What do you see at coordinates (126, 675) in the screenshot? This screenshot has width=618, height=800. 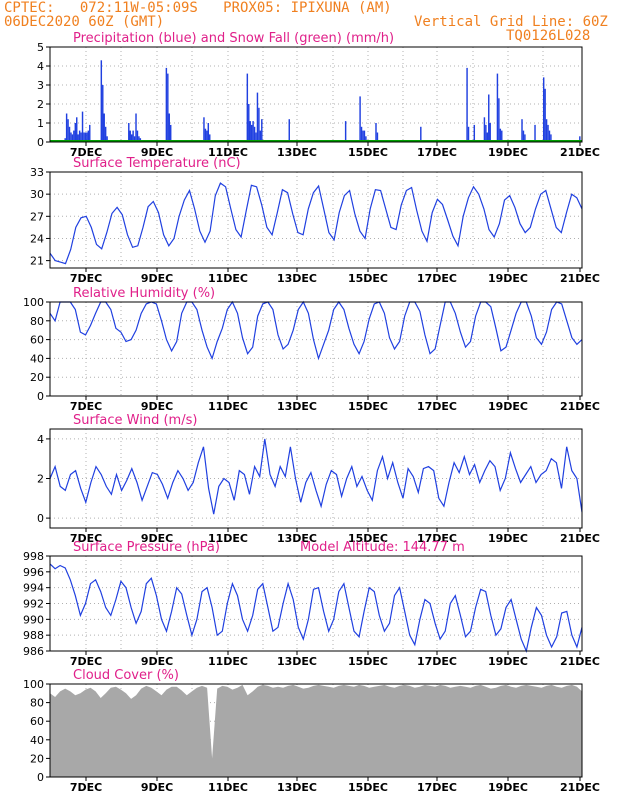 I see `panel-title: Cloud Cover (%)` at bounding box center [126, 675].